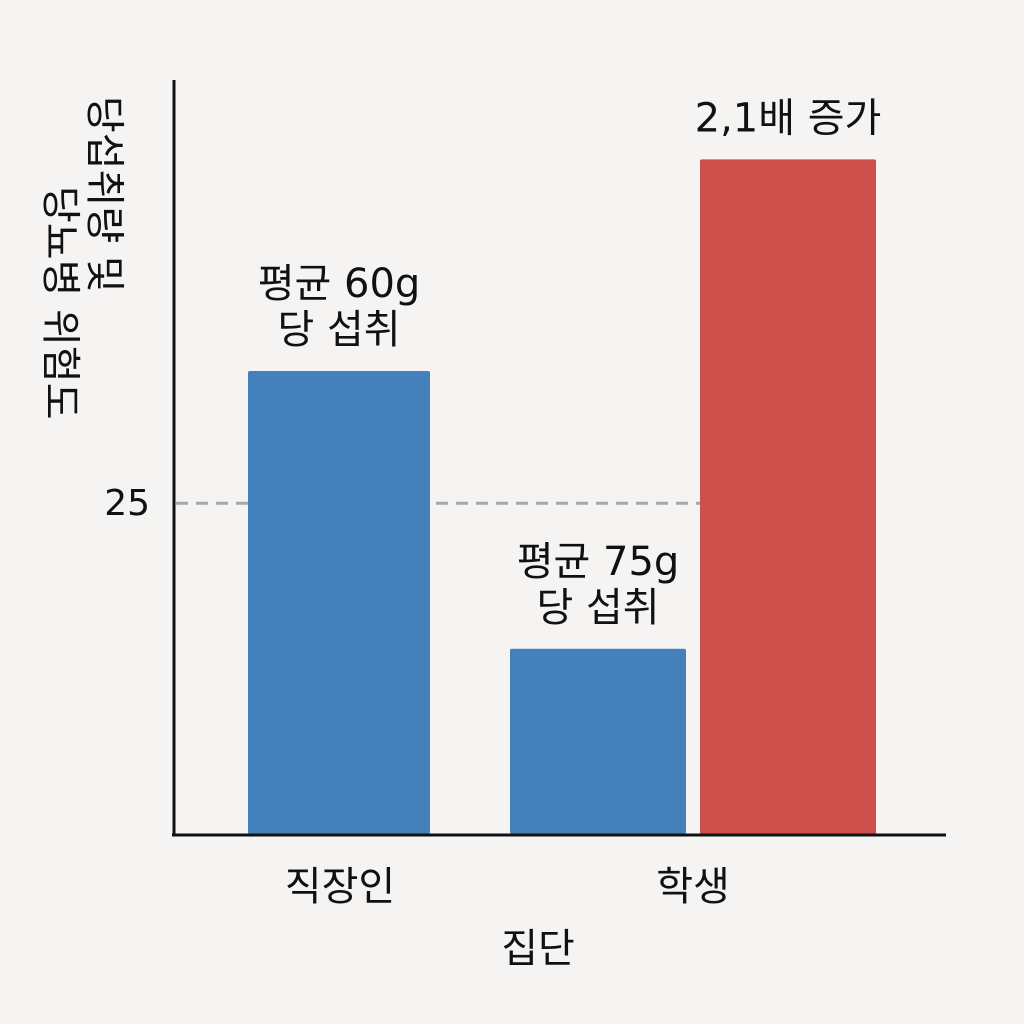  What do you see at coordinates (788, 118) in the screenshot?
I see `bar-student-red-label: 2,1배 증가` at bounding box center [788, 118].